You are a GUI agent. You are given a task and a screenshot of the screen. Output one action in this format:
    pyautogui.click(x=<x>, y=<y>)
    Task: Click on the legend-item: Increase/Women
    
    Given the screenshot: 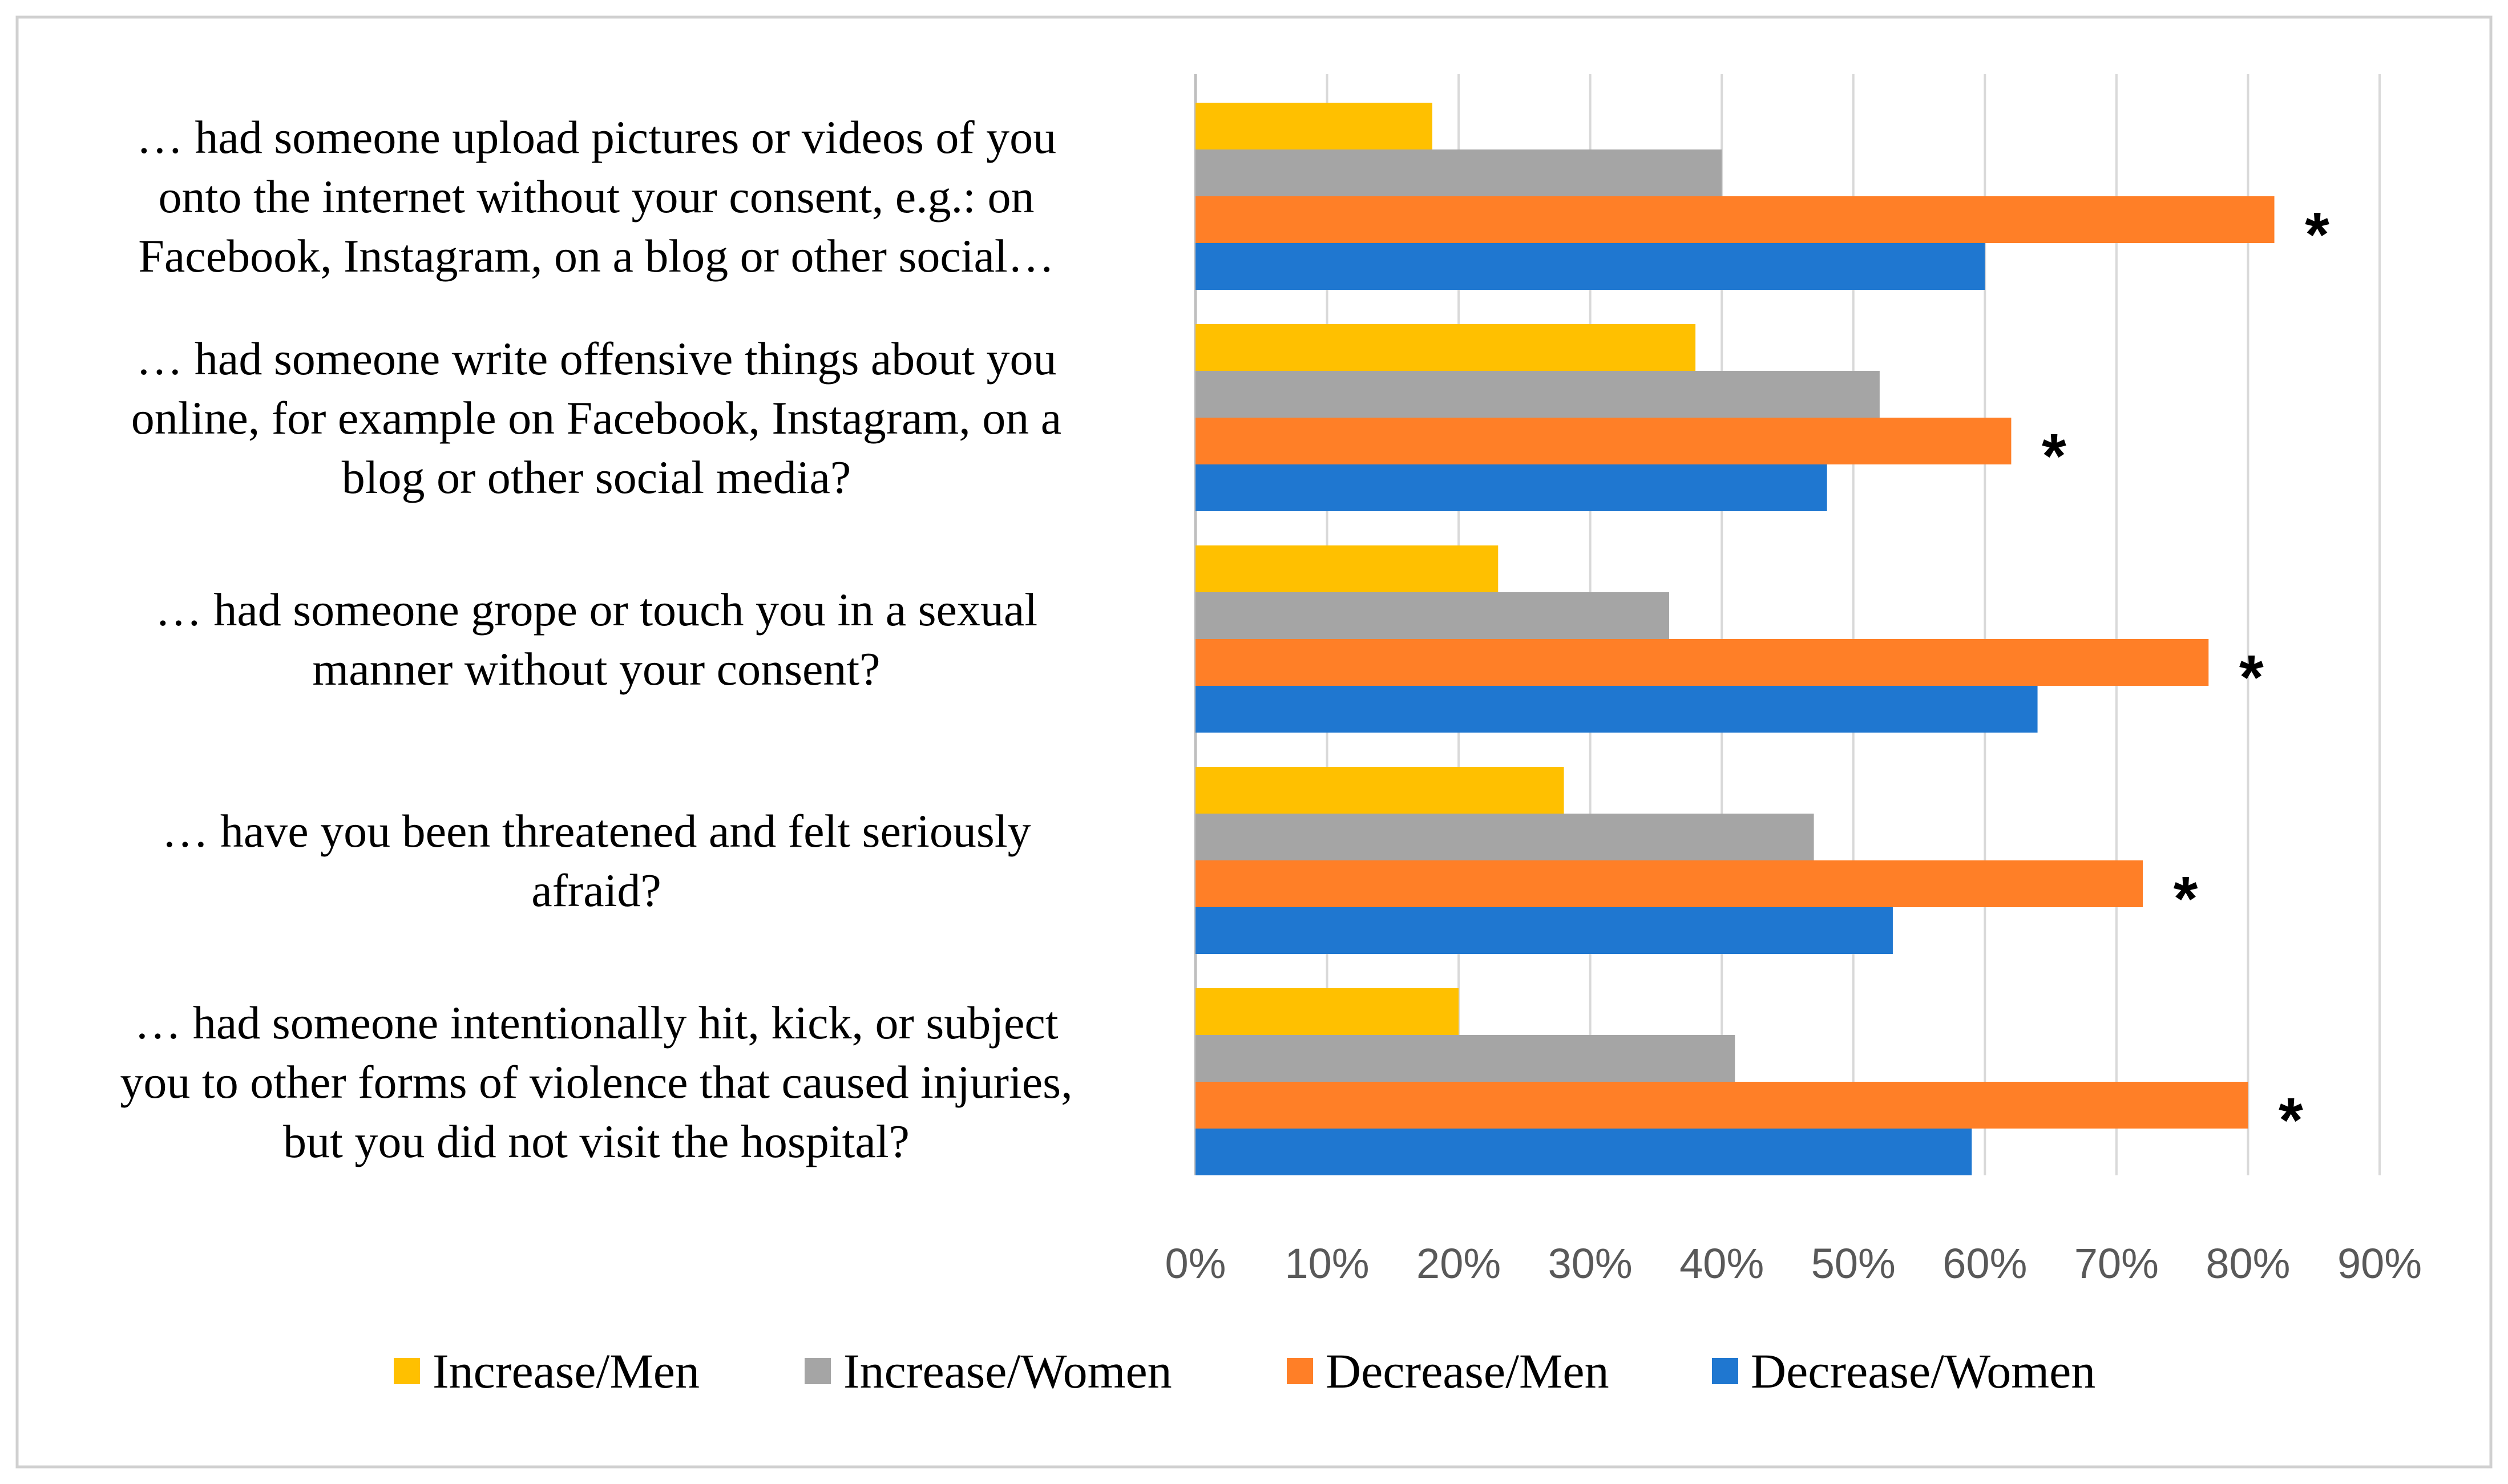 What is the action you would take?
    pyautogui.click(x=988, y=1371)
    